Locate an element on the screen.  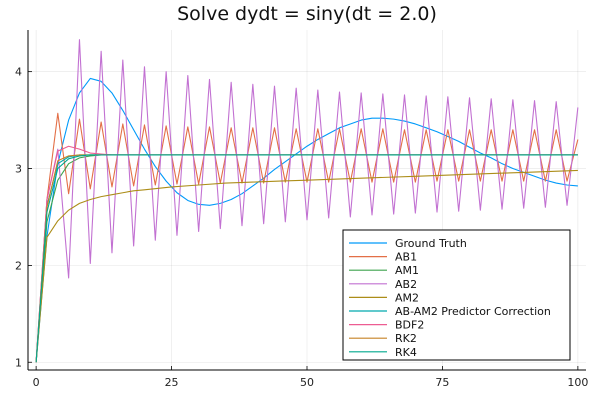
y-tick-label: 2 is located at coordinates (18, 265).